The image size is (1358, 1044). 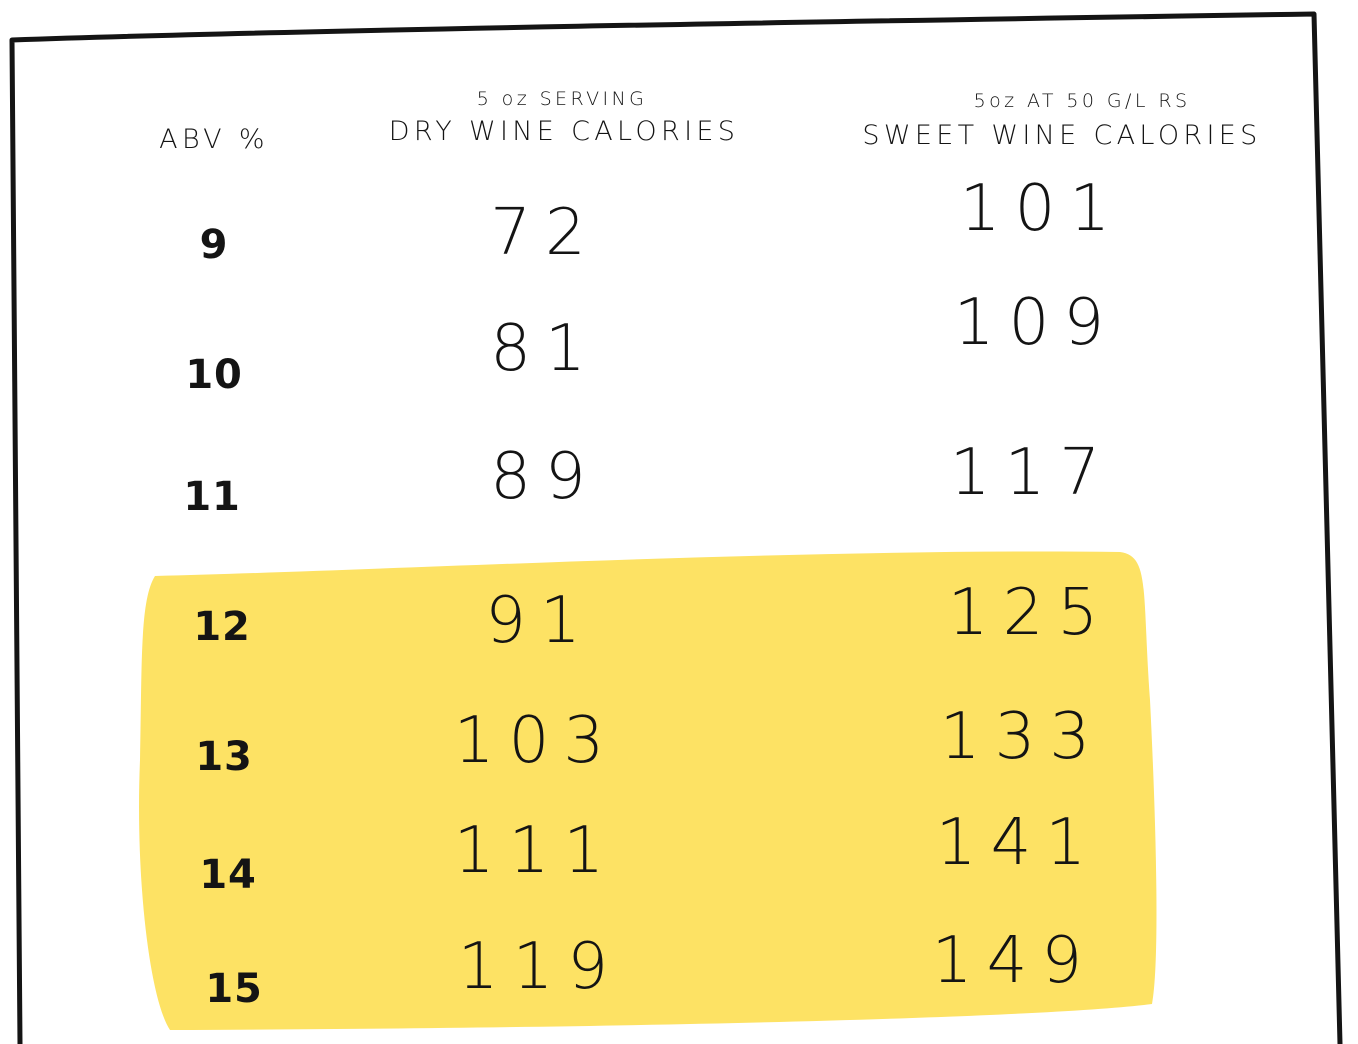 What do you see at coordinates (214, 245) in the screenshot?
I see `abv-cell: 9` at bounding box center [214, 245].